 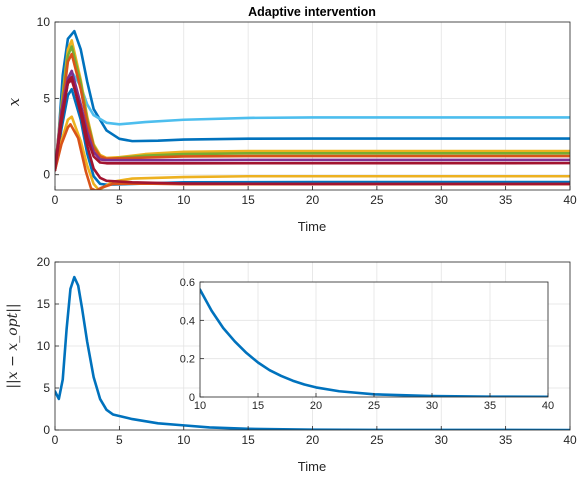 I want to click on chart-title: Adaptive intervention, so click(x=312, y=12).